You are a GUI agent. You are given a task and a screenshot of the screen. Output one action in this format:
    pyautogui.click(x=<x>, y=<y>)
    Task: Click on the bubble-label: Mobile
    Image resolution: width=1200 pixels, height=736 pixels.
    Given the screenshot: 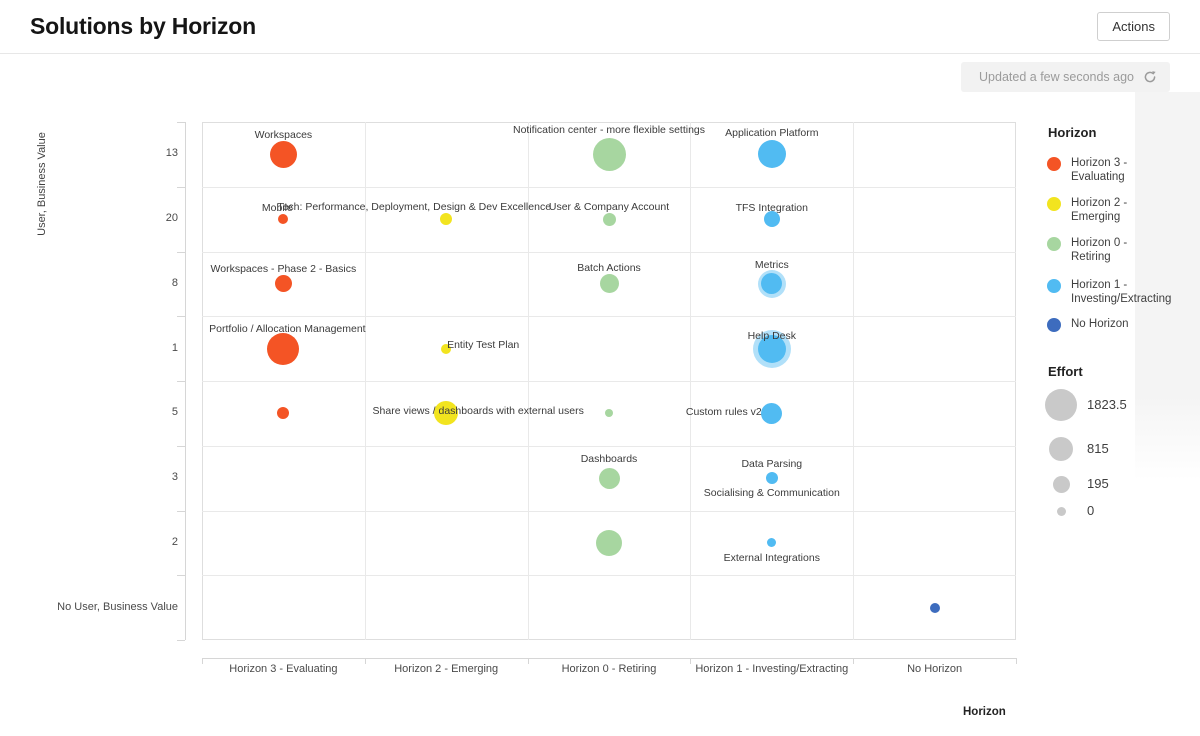 What is the action you would take?
    pyautogui.click(x=277, y=208)
    